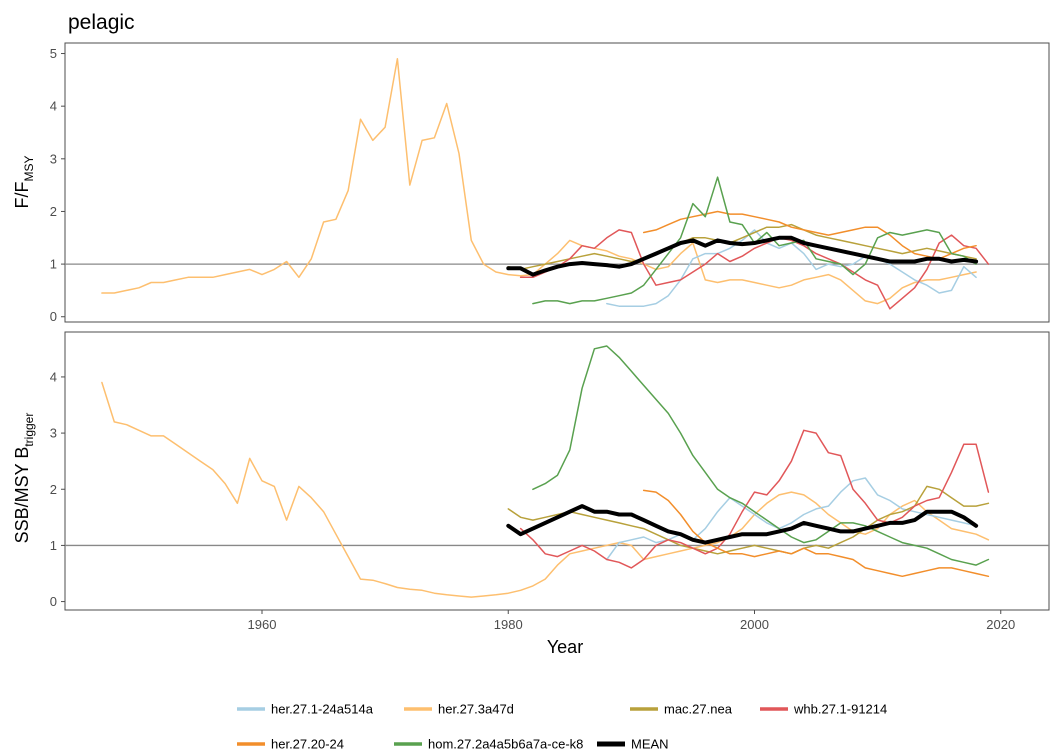  Describe the element at coordinates (565, 647) in the screenshot. I see `x-axis-title: Year` at that location.